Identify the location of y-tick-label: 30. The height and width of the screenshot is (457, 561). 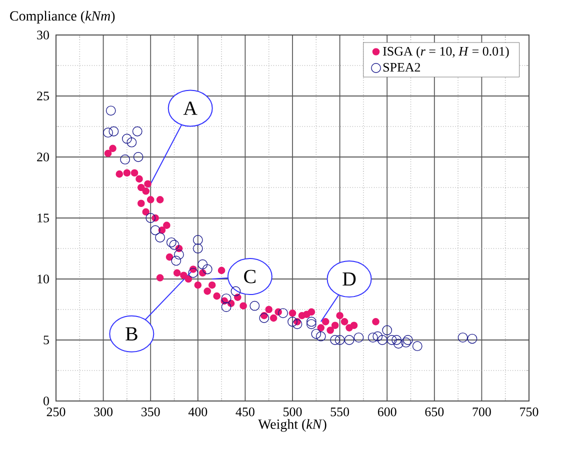
(43, 35).